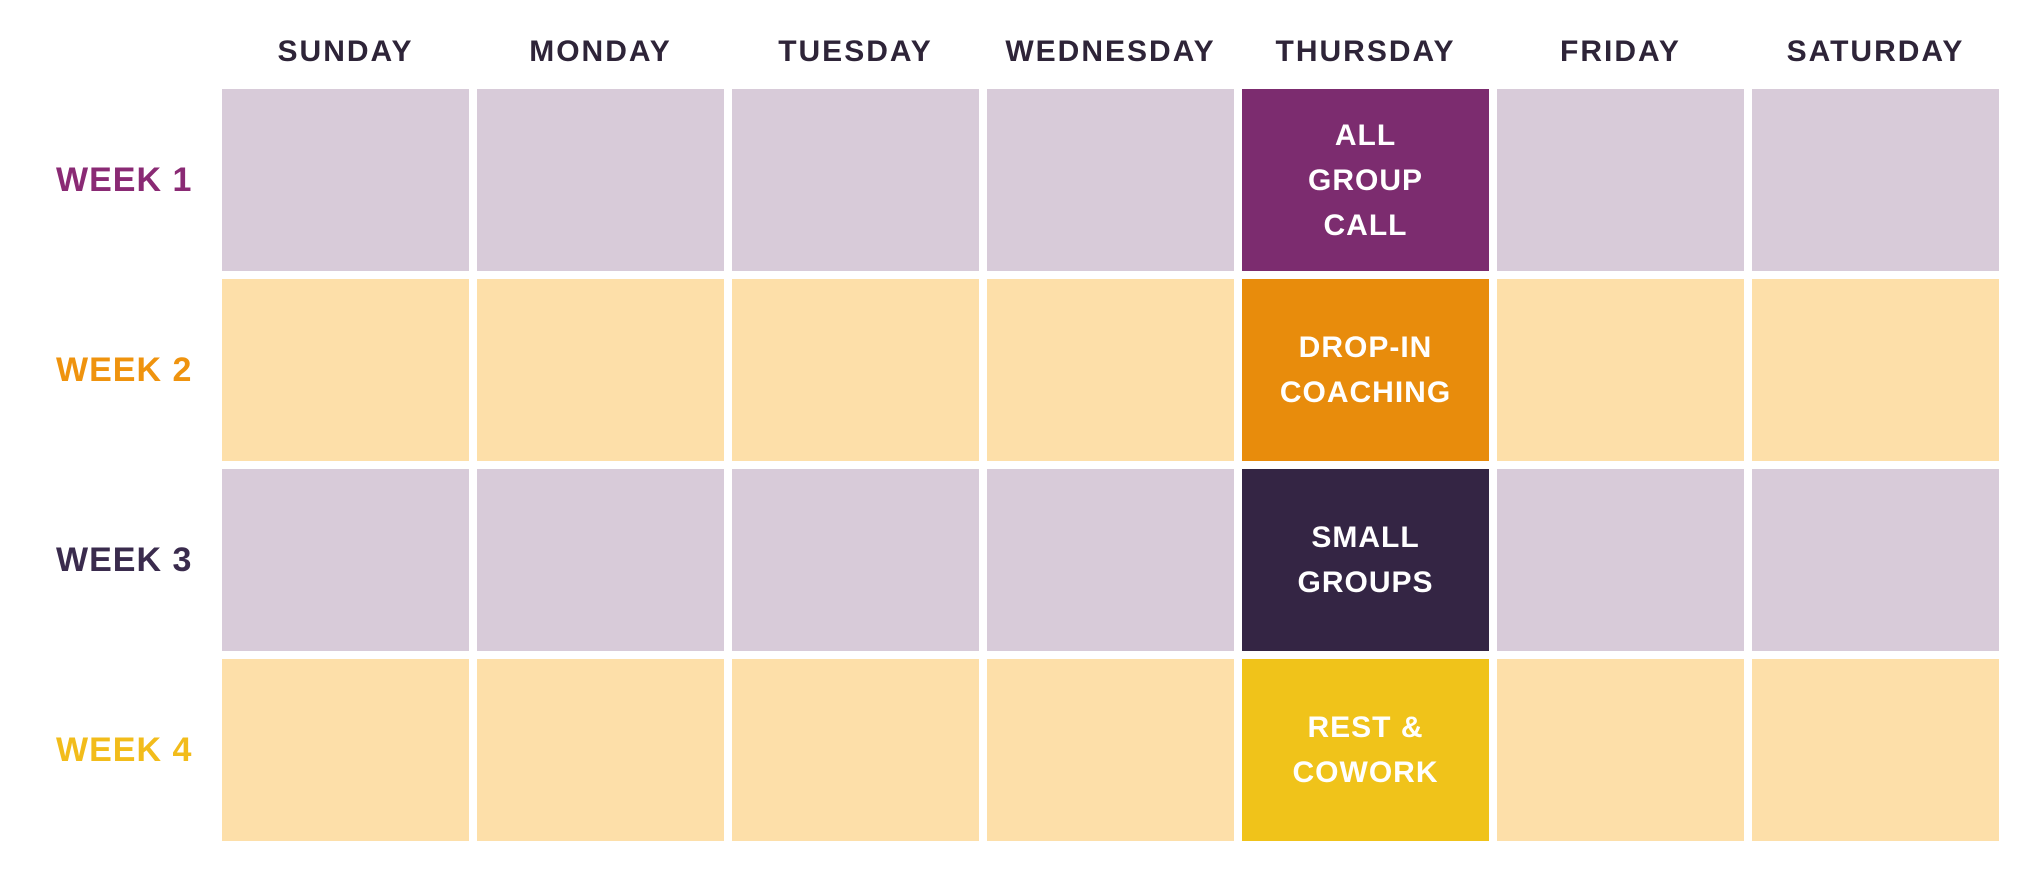 The height and width of the screenshot is (890, 2036). I want to click on day-header-thursday: THURSDAY, so click(1365, 51).